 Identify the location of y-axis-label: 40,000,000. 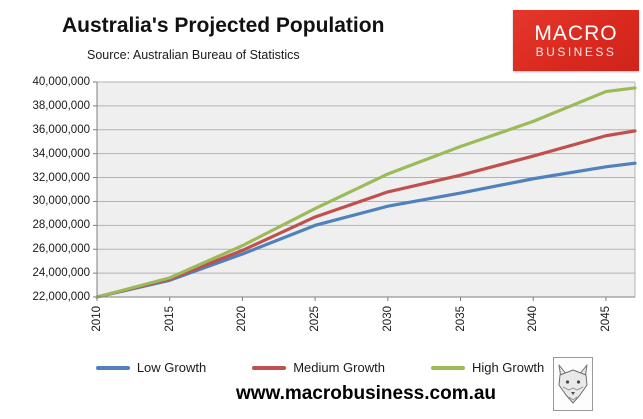
(61, 82).